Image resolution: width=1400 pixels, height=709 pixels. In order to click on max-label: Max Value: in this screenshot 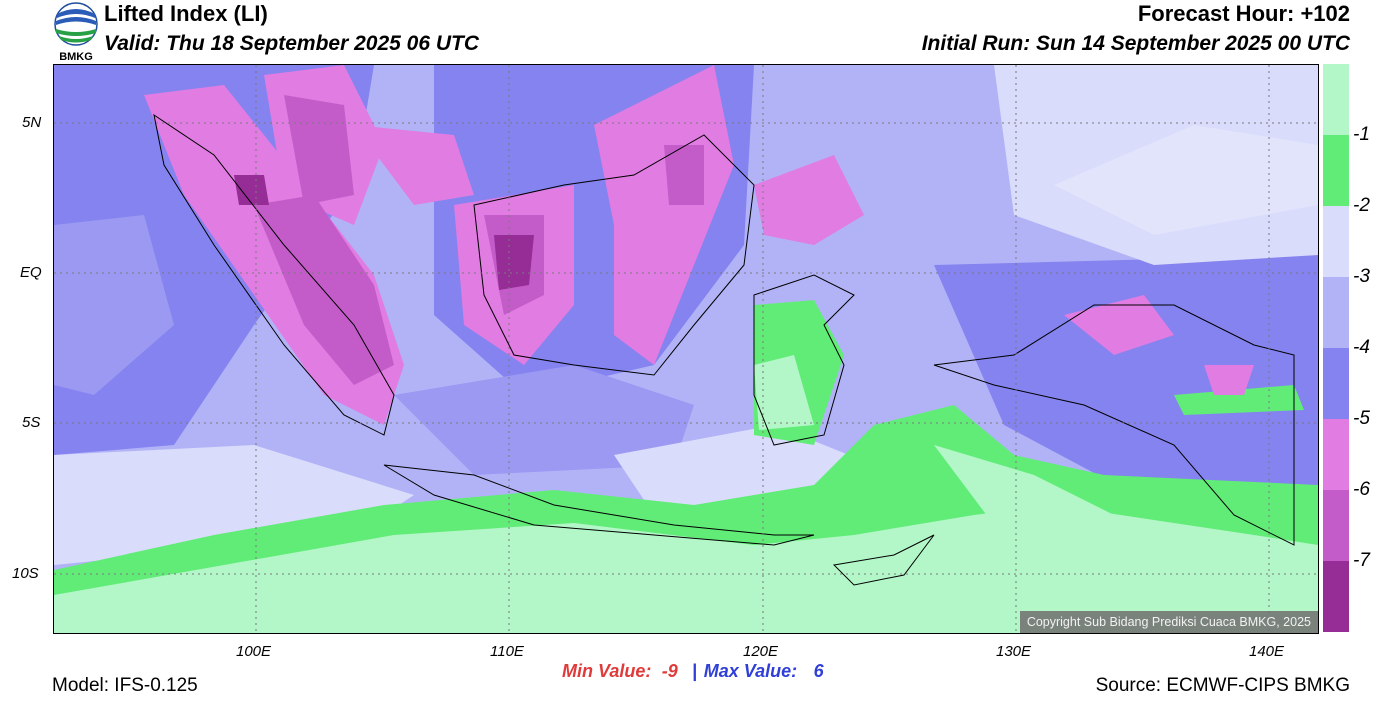, I will do `click(750, 671)`.